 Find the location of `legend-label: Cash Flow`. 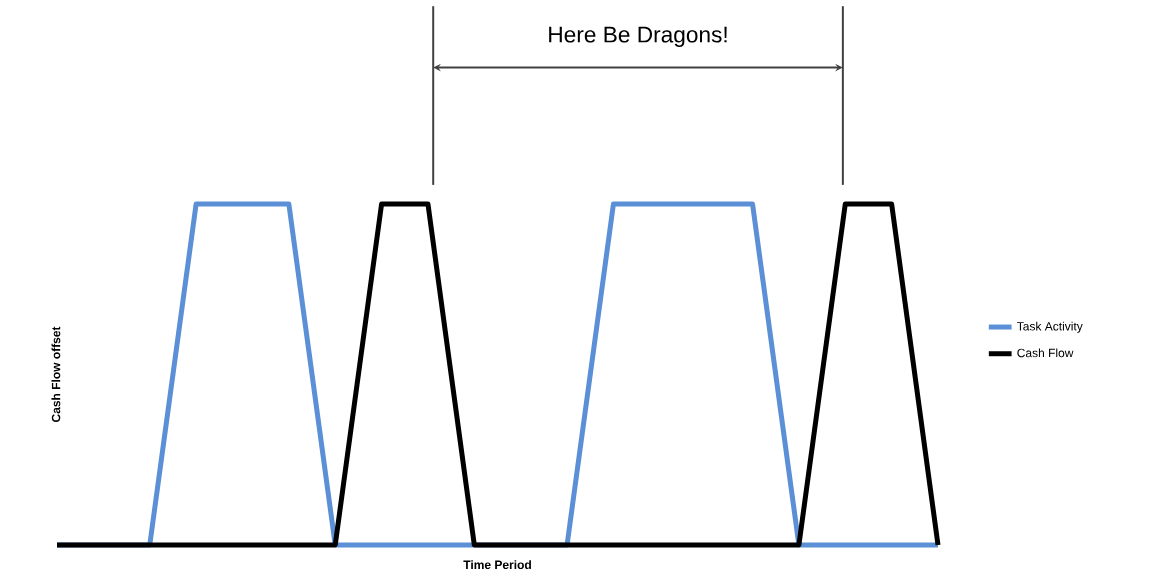

legend-label: Cash Flow is located at coordinates (1045, 353).